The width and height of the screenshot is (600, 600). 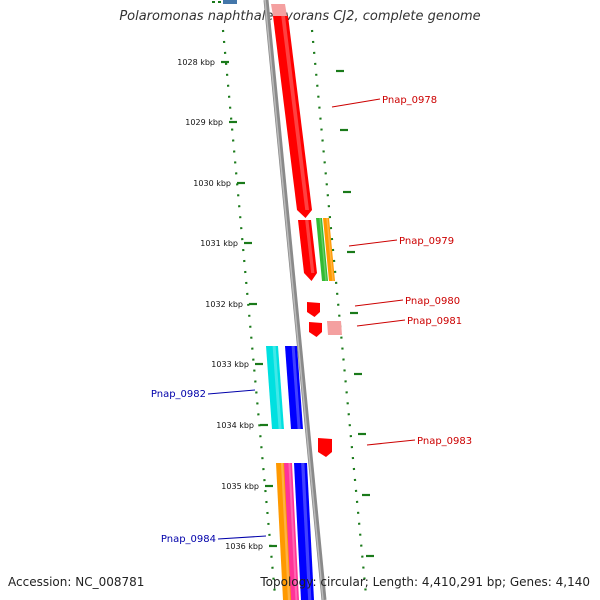 I want to click on scale-tick-label: 1034 kbp, so click(x=235, y=425).